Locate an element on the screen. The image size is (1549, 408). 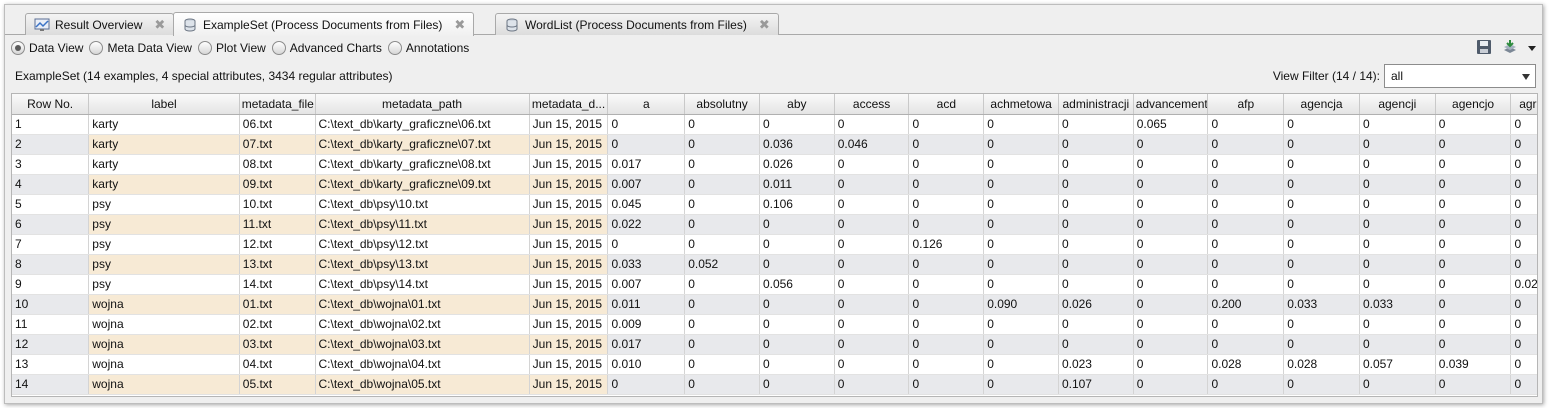
column-header: absolutny is located at coordinates (722, 104).